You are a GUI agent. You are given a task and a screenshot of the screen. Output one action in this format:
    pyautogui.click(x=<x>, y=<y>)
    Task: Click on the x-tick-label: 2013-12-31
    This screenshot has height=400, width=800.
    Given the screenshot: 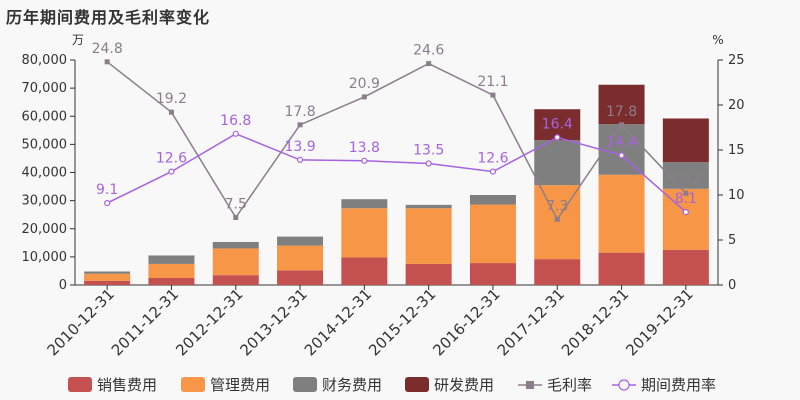 What is the action you would take?
    pyautogui.click(x=273, y=322)
    